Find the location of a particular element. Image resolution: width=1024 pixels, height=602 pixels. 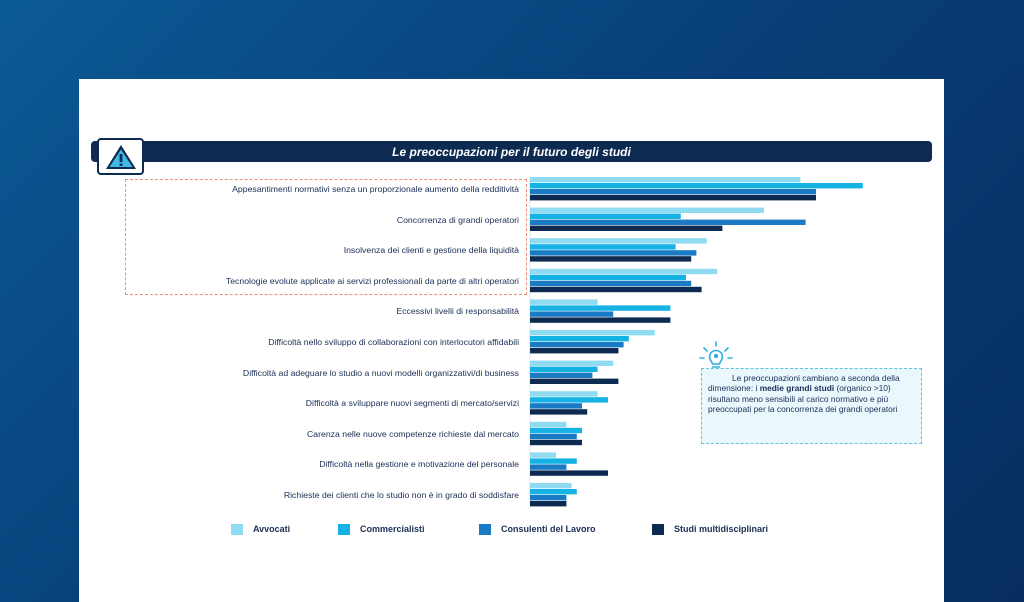

note-bold: medie grandi studi is located at coordinates (797, 388).